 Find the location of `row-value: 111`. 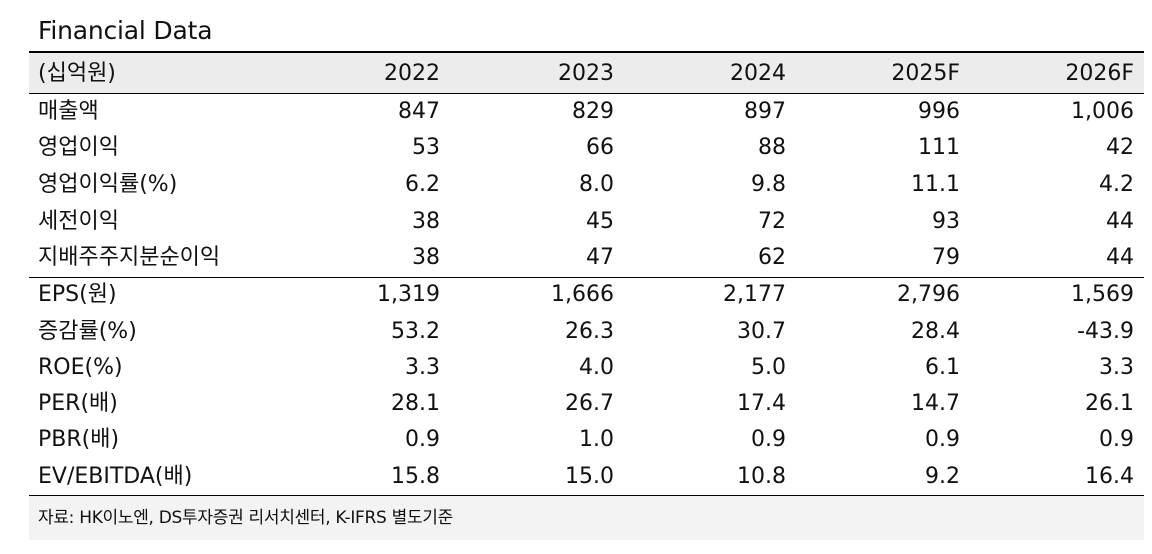

row-value: 111 is located at coordinates (939, 147).